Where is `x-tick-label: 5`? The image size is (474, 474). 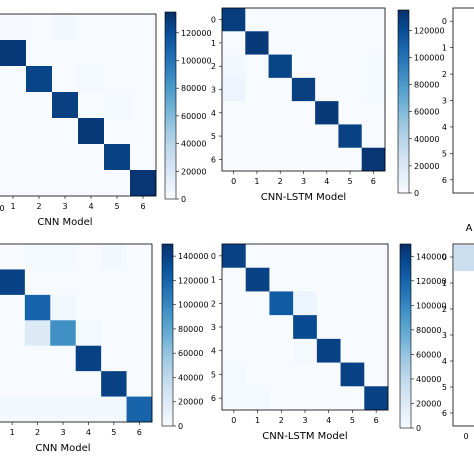
x-tick-label: 5 is located at coordinates (352, 420).